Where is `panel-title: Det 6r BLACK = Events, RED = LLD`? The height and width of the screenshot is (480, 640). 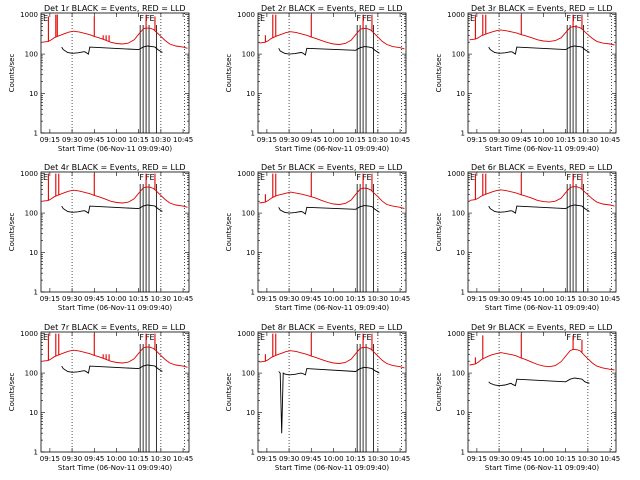 panel-title: Det 6r BLACK = Events, RED = LLD is located at coordinates (542, 167).